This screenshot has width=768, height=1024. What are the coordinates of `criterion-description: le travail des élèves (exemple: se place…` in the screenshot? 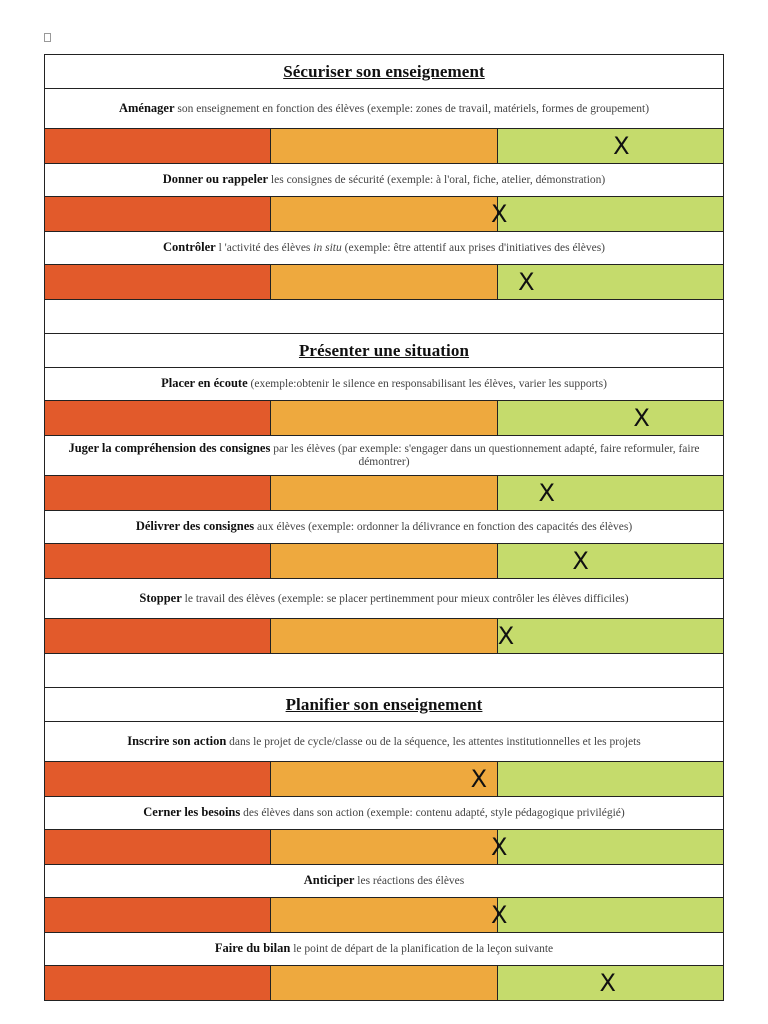 It's located at (405, 598).